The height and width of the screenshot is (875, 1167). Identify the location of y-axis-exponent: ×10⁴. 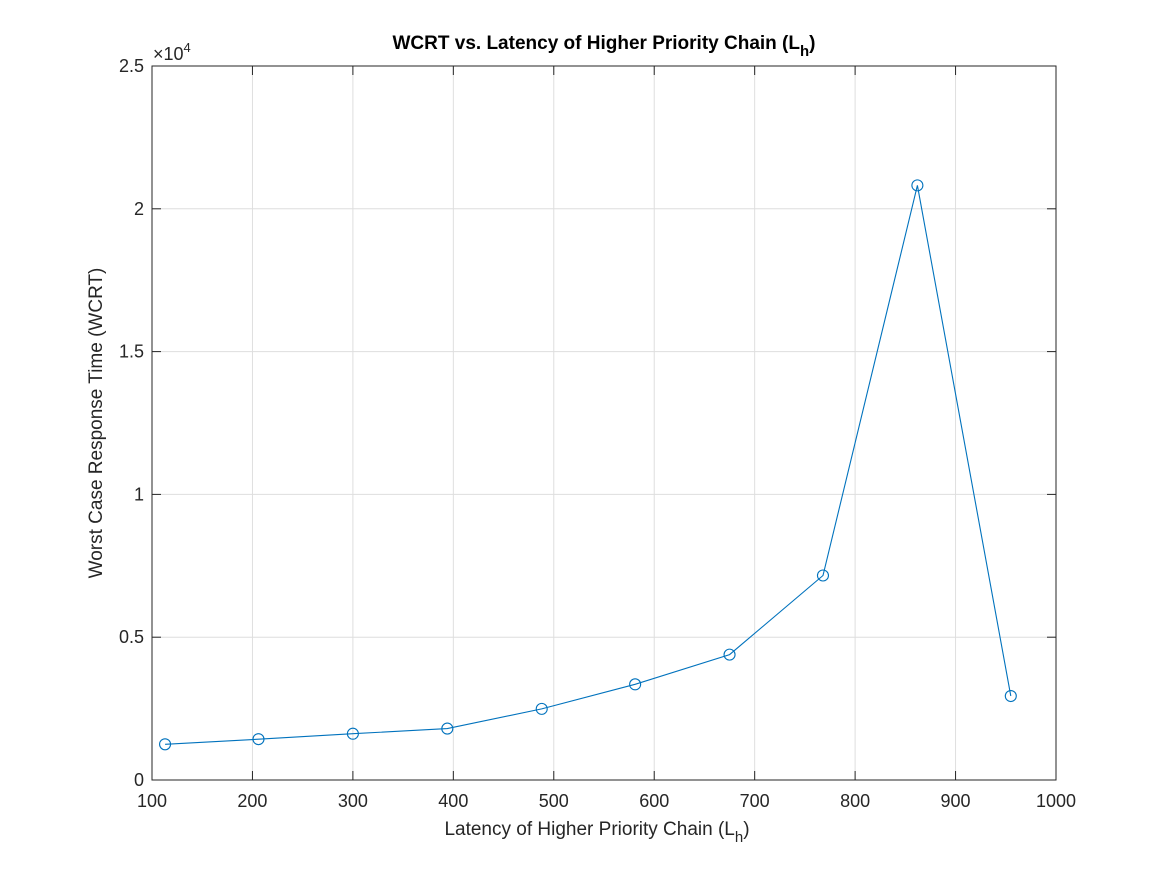
(172, 52).